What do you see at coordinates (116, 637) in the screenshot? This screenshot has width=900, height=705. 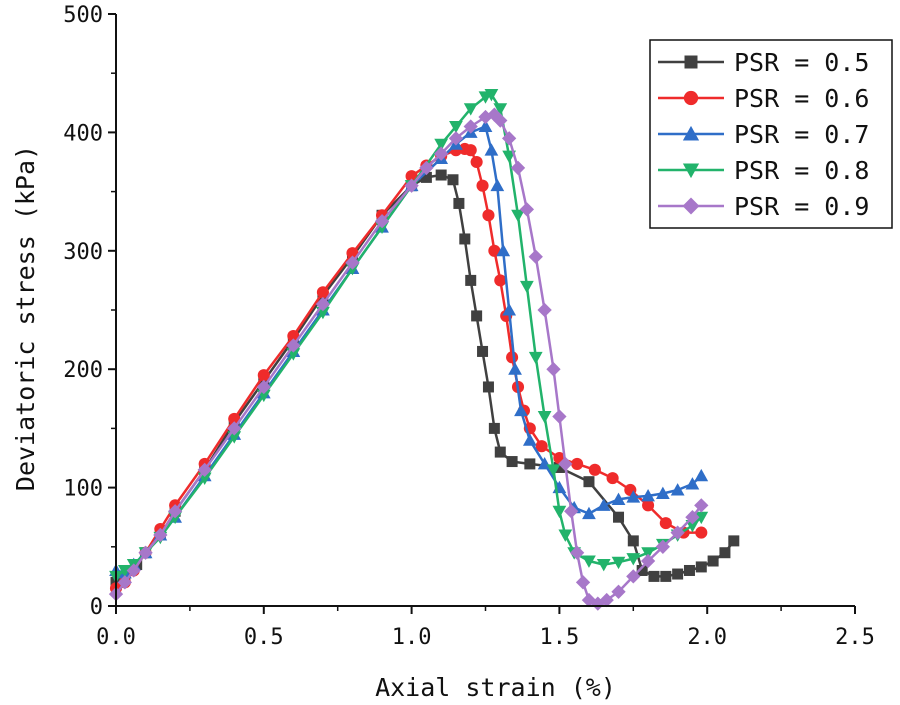 I see `x-tick-label: 0.0` at bounding box center [116, 637].